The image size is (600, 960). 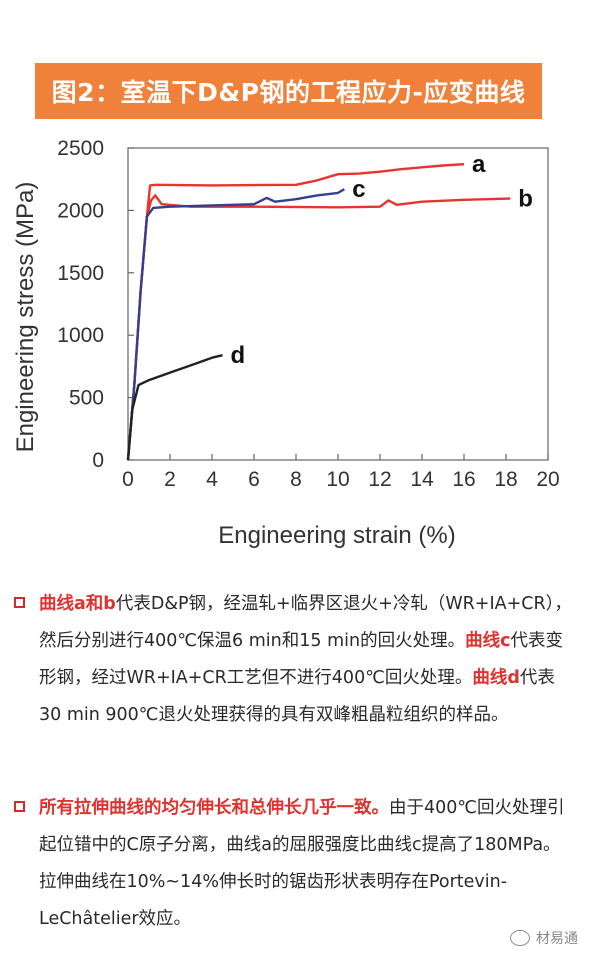 What do you see at coordinates (238, 355) in the screenshot?
I see `series-label-d: d` at bounding box center [238, 355].